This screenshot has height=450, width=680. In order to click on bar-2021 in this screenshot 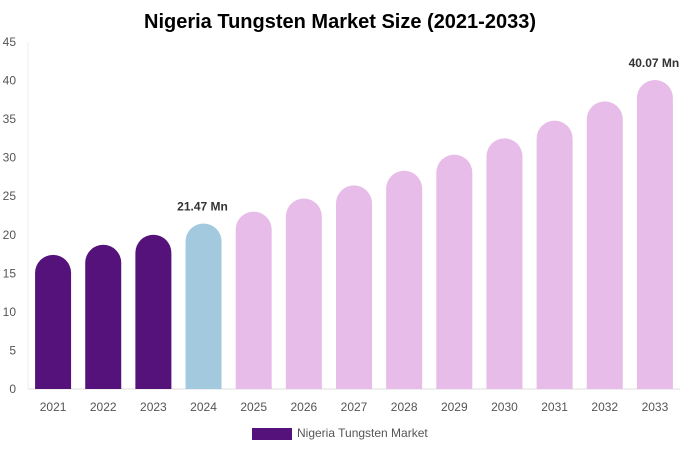, I will do `click(53, 321)`.